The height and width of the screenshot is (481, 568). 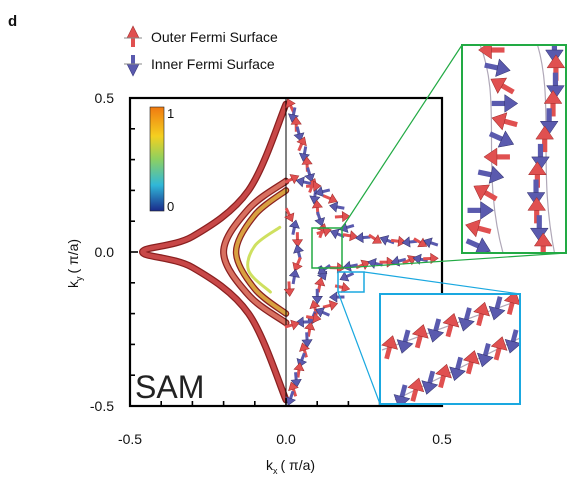 I want to click on middle-ring-line, so click(x=261, y=252).